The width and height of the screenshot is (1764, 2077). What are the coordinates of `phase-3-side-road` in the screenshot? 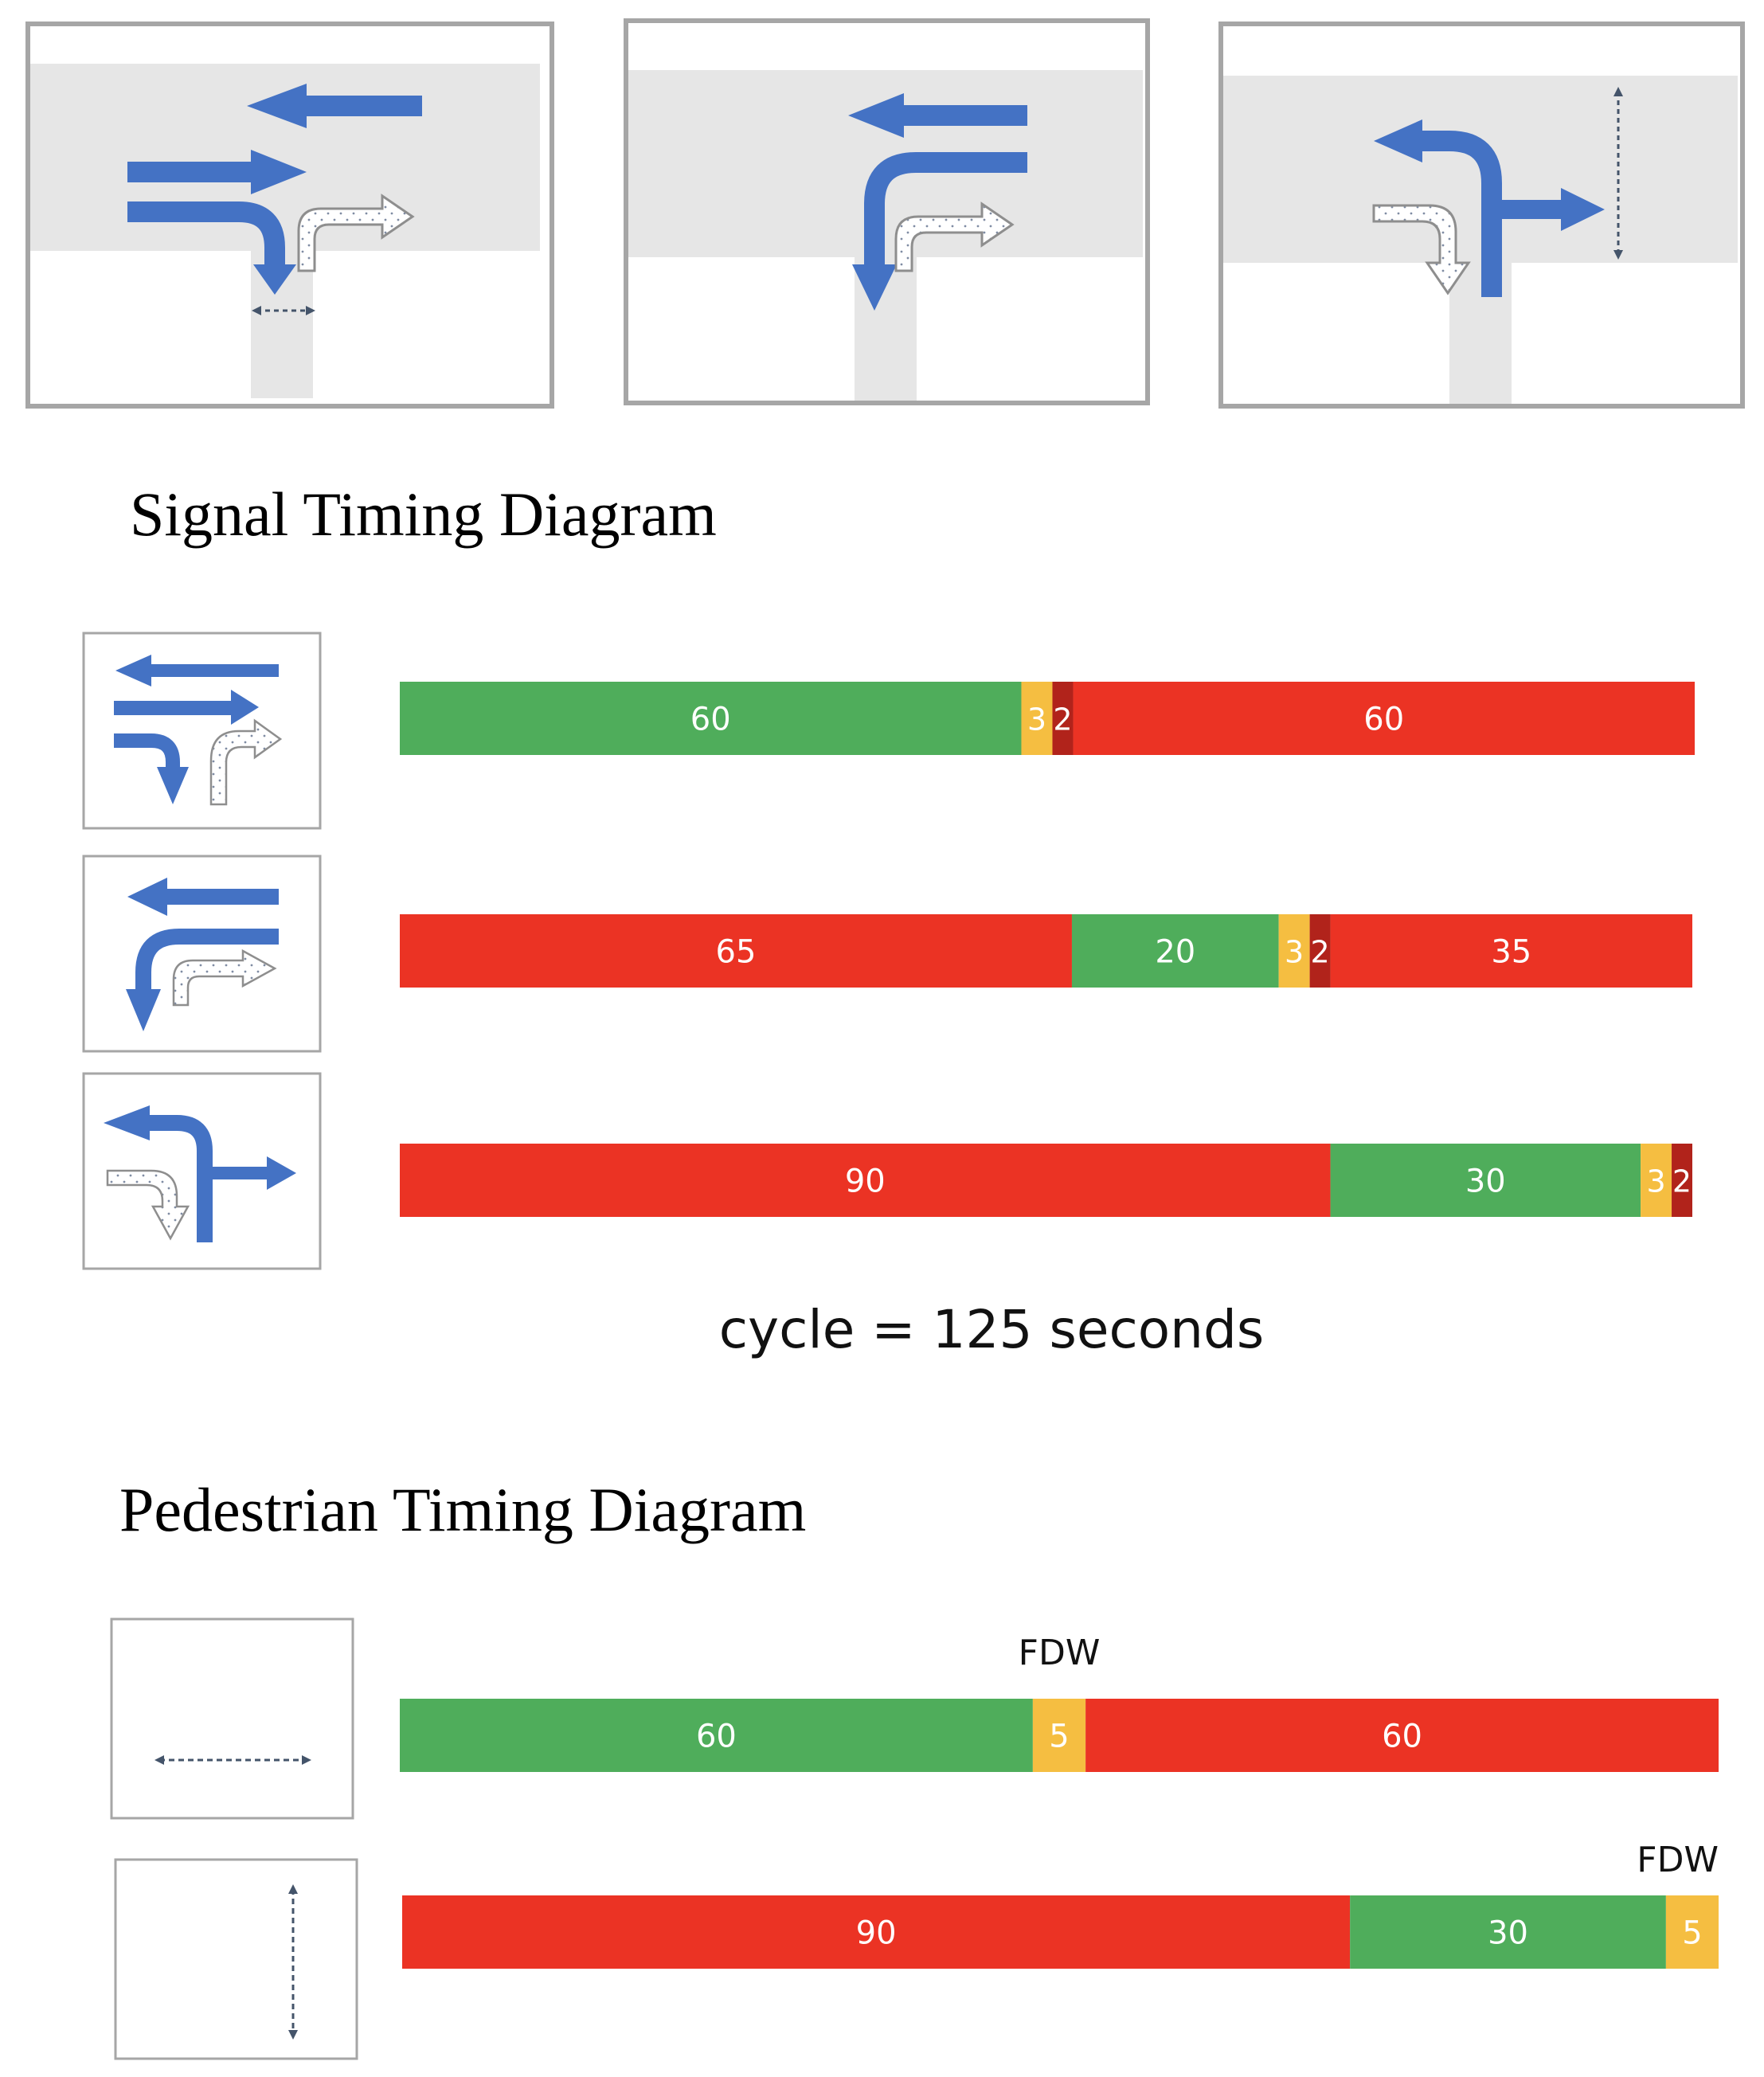 It's located at (1480, 334).